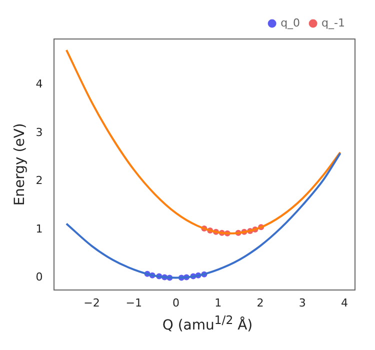  Describe the element at coordinates (334, 23) in the screenshot. I see `legend-label: q_-1` at that location.